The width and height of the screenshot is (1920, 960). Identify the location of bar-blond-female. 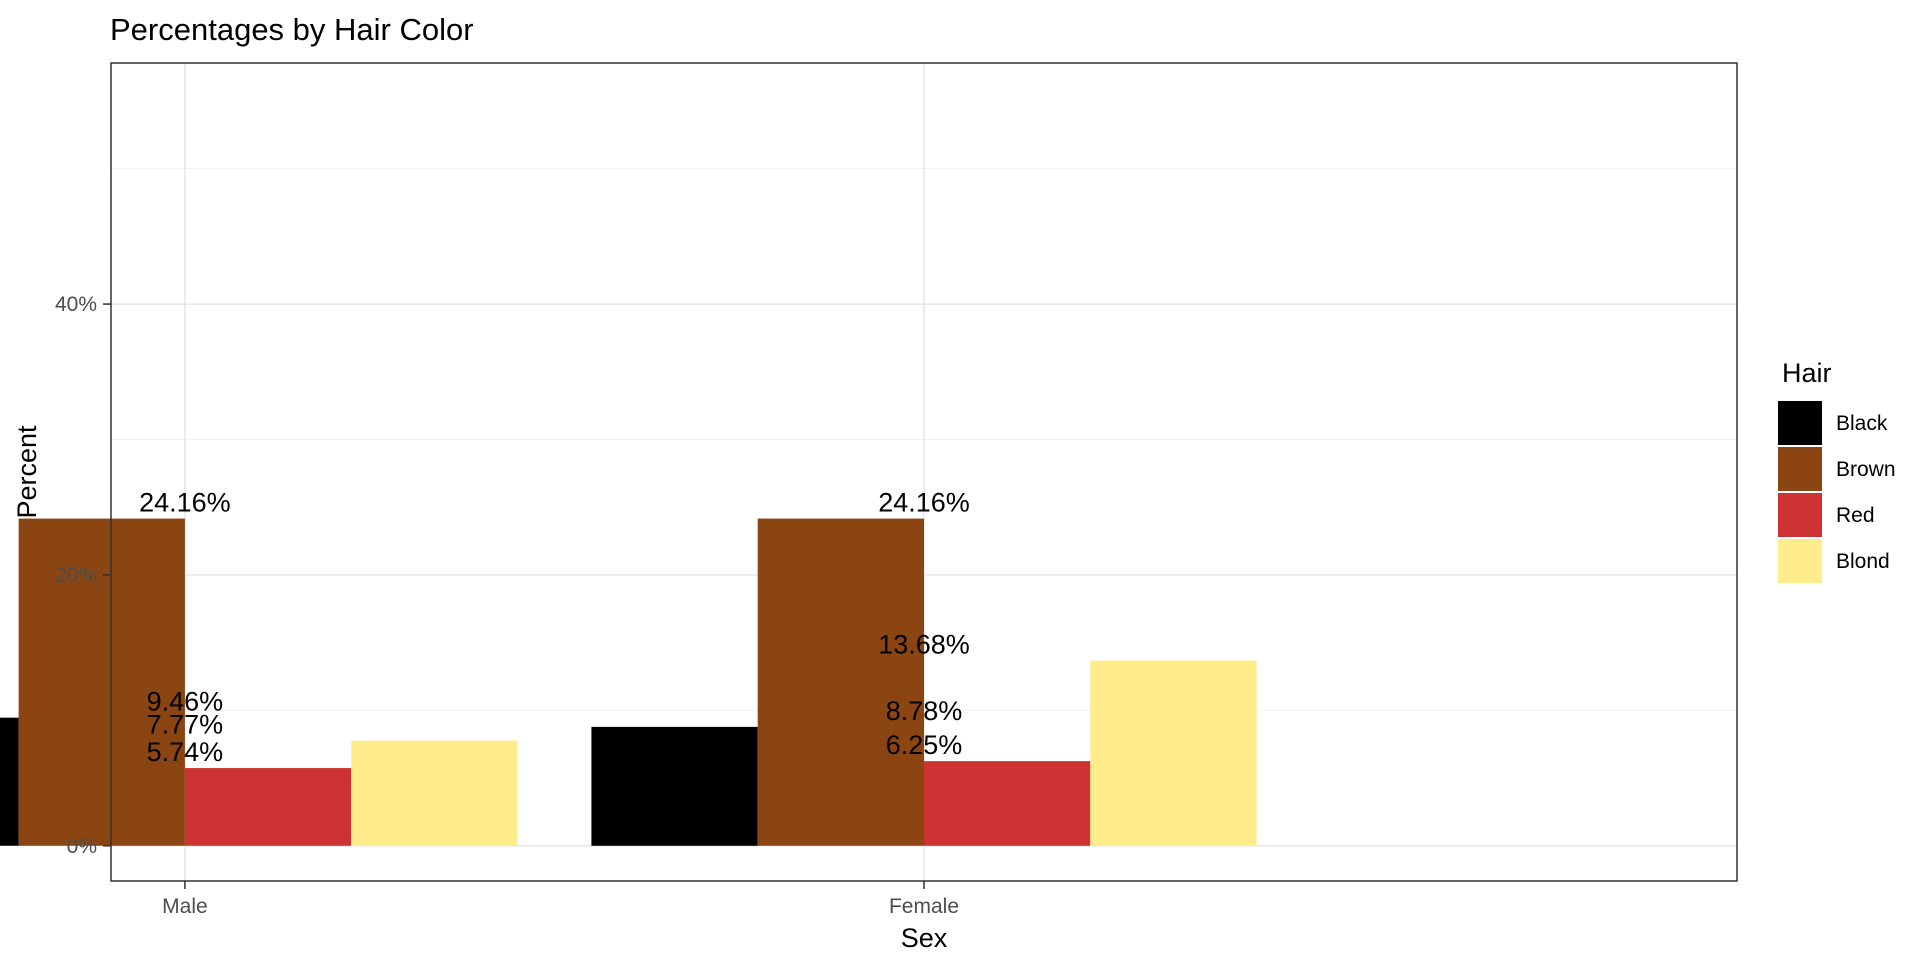
(1173, 753).